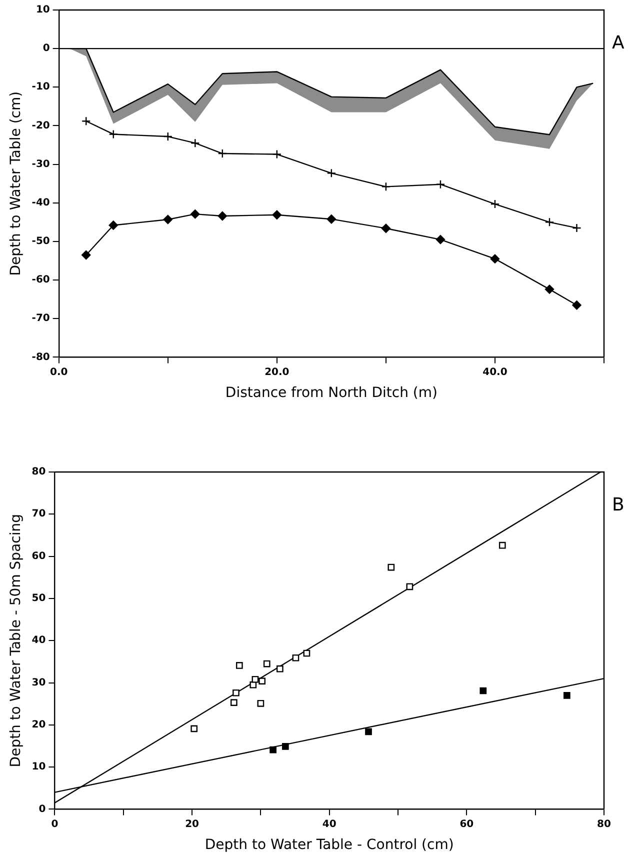 This screenshot has width=630, height=862. I want to click on y-tick-label: -60, so click(41, 280).